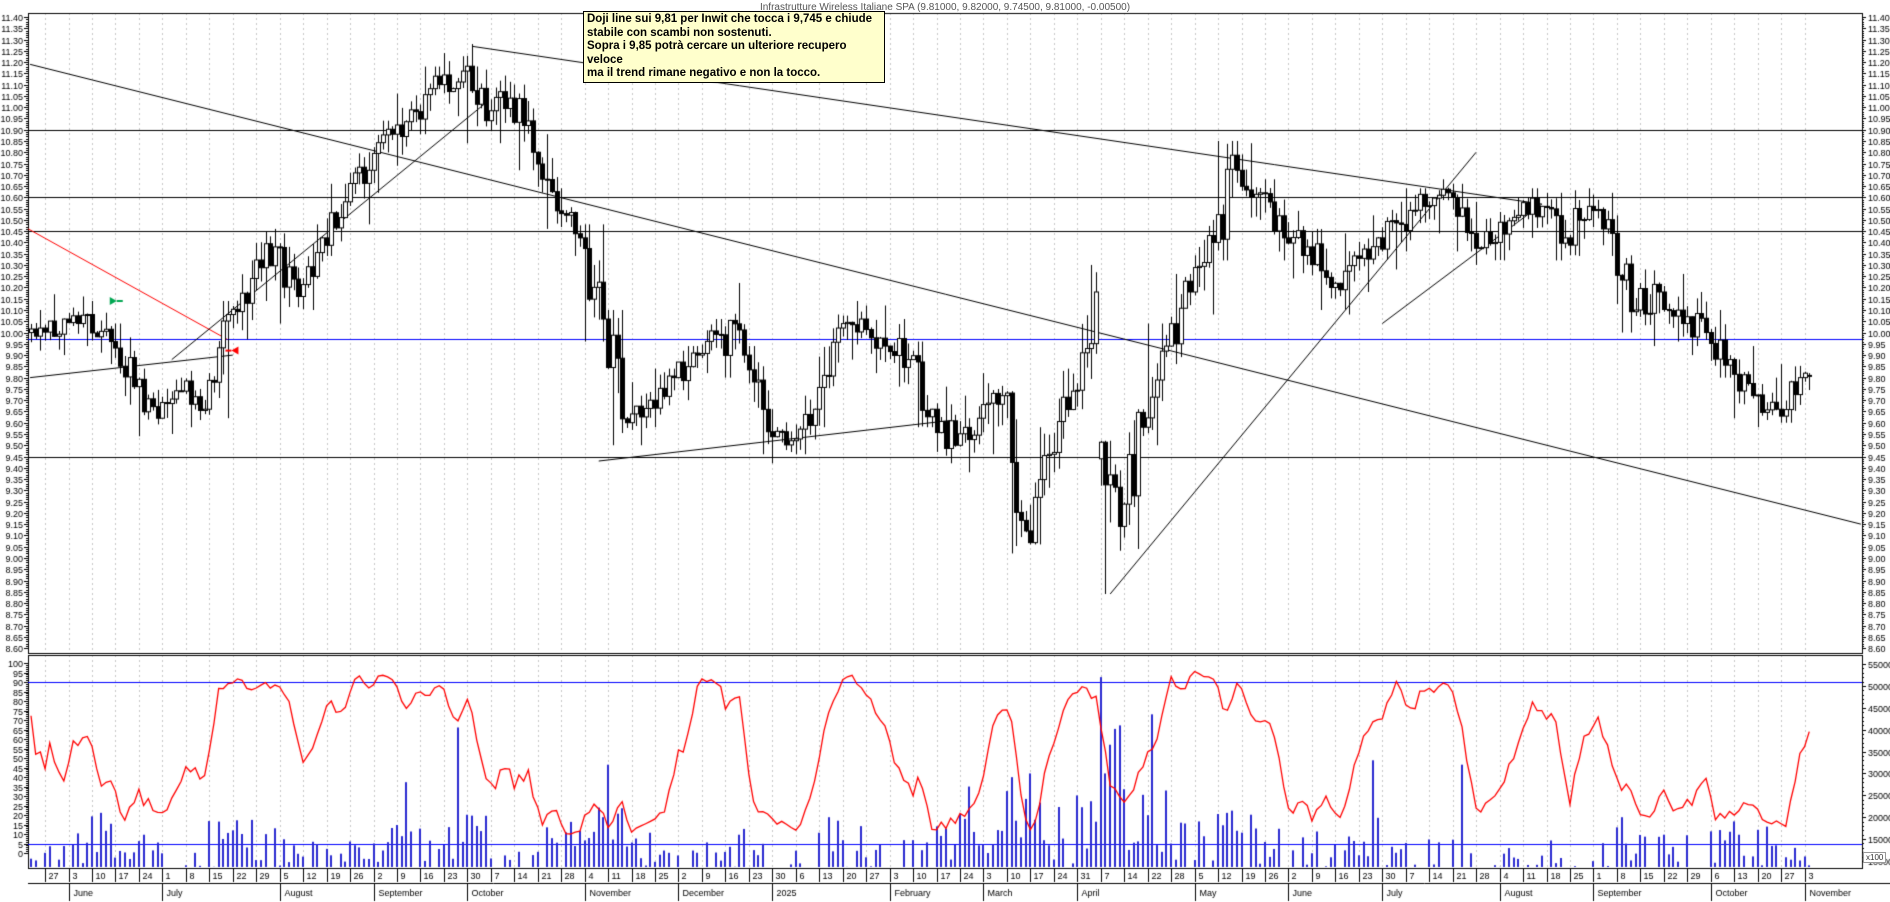  What do you see at coordinates (1875, 857) in the screenshot?
I see `volume-multiplier-badge: x100` at bounding box center [1875, 857].